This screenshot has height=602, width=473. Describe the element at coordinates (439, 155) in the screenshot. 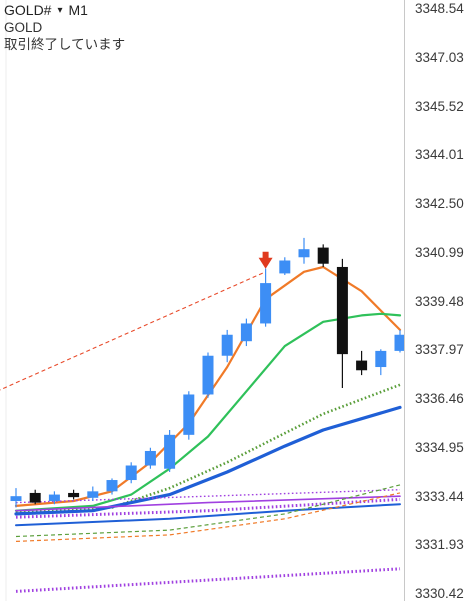

I see `y-tick-label: 3344.01` at that location.